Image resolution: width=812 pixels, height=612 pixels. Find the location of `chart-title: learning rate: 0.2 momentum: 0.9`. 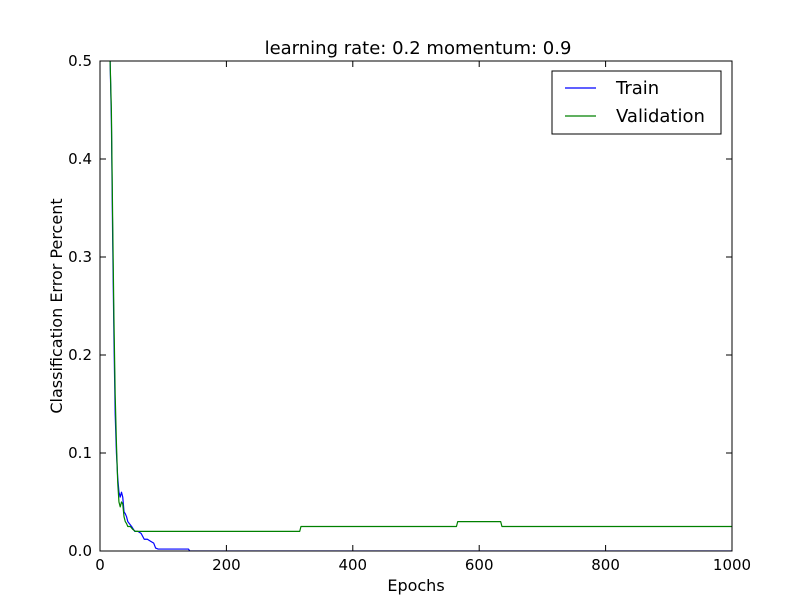

chart-title: learning rate: 0.2 momentum: 0.9 is located at coordinates (418, 48).